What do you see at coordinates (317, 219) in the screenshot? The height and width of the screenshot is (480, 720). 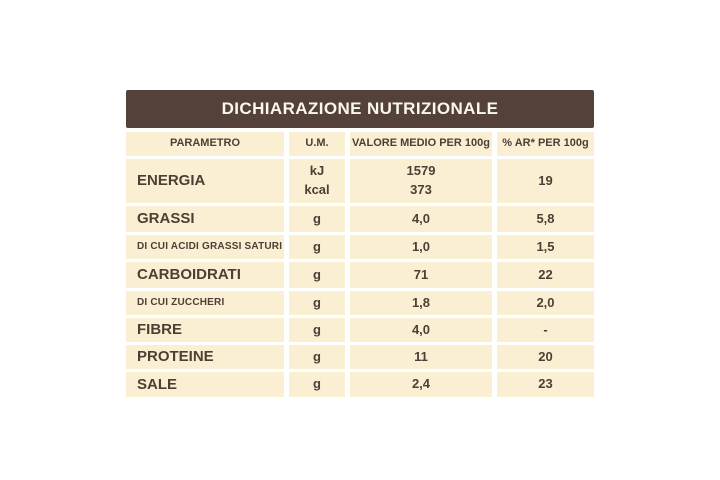 I see `row-unit-grassi: g` at bounding box center [317, 219].